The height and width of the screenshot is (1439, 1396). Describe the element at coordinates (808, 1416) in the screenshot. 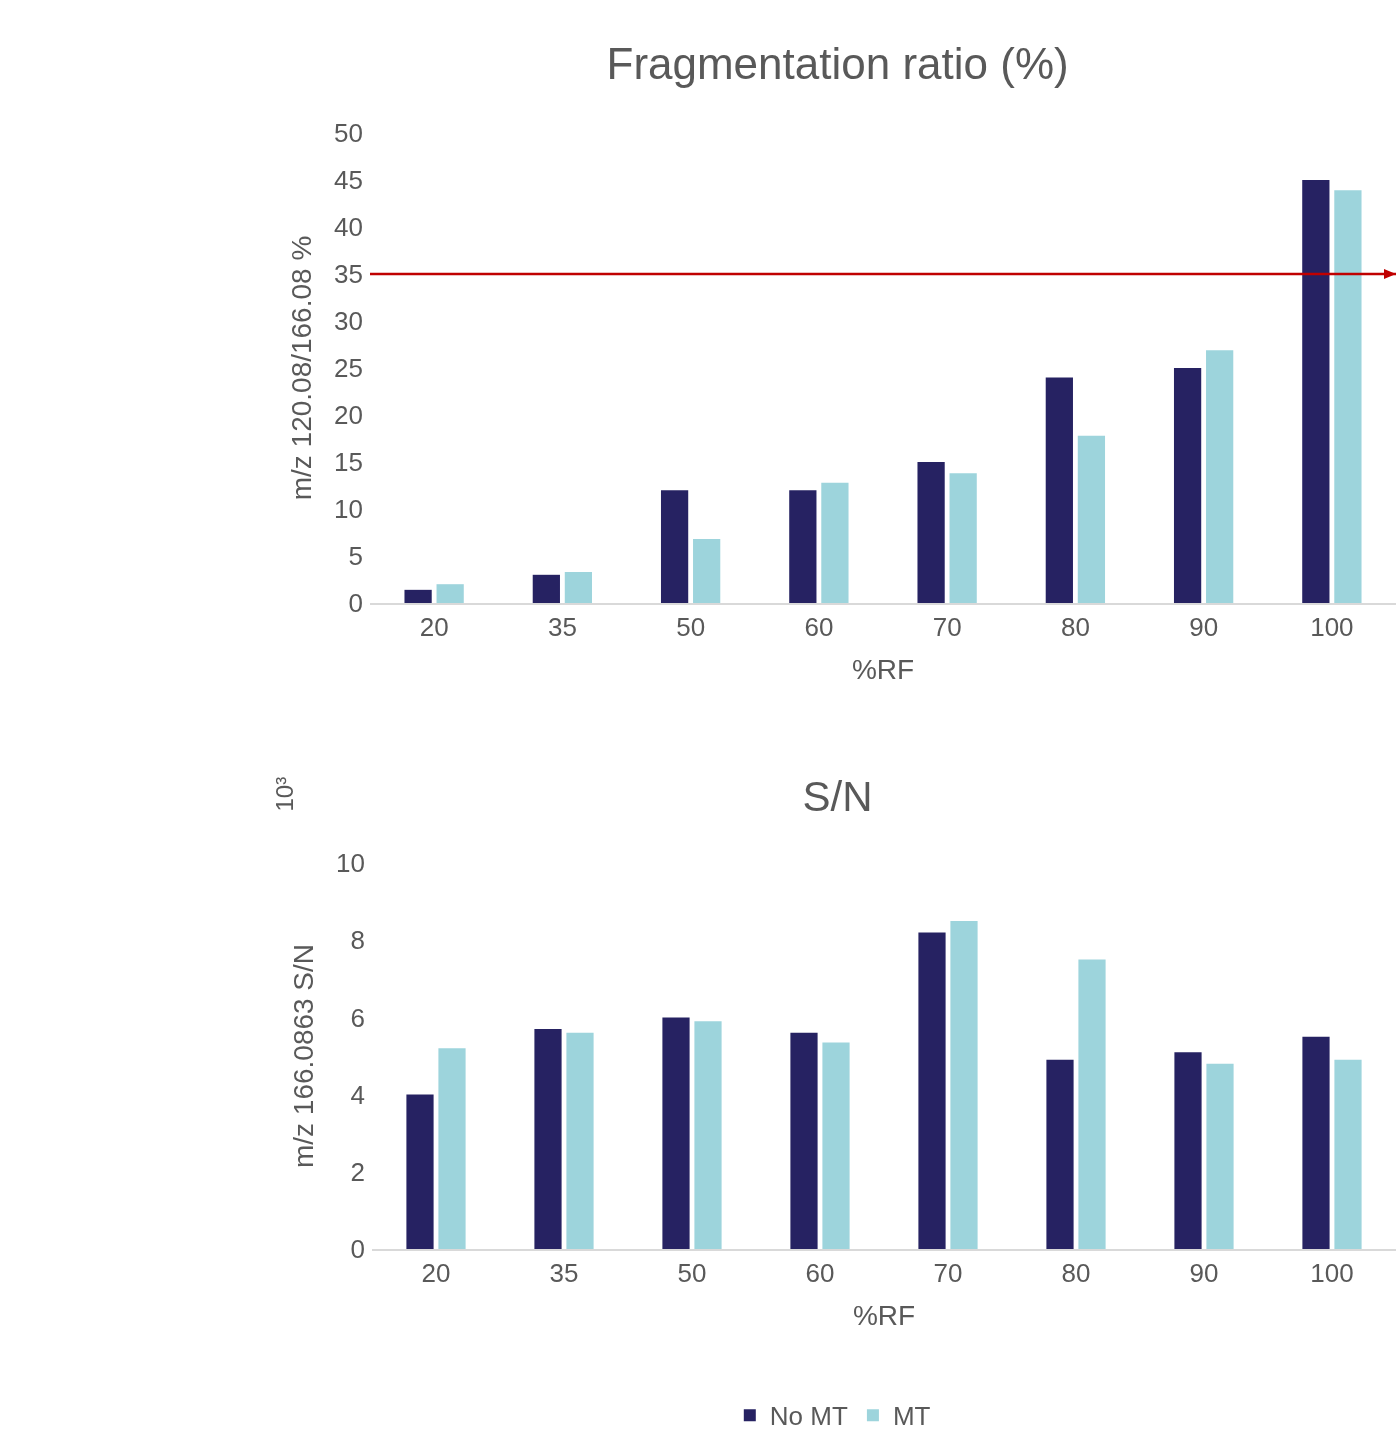

I see `legend-label: No MT` at that location.